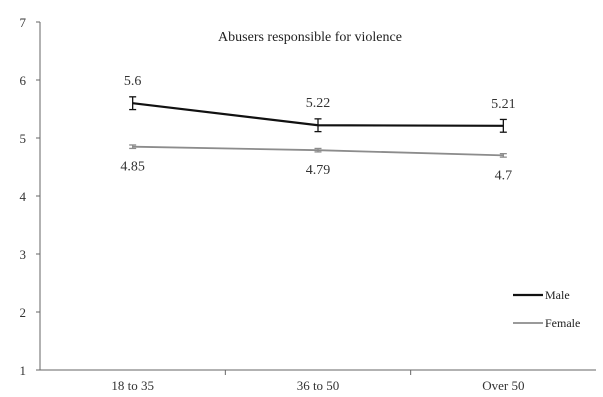 The height and width of the screenshot is (397, 603). I want to click on y-tick-label: 3, so click(23, 254).